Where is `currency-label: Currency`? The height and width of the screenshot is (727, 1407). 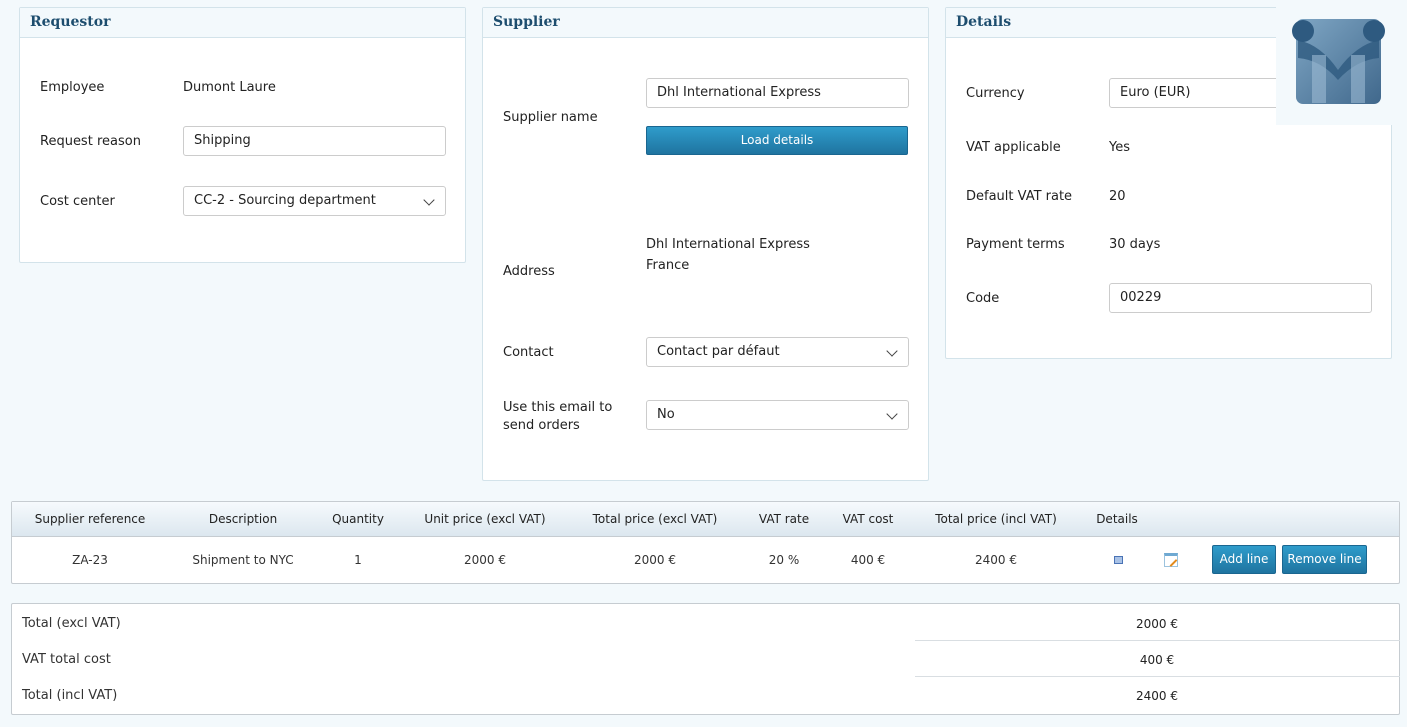
currency-label: Currency is located at coordinates (995, 93).